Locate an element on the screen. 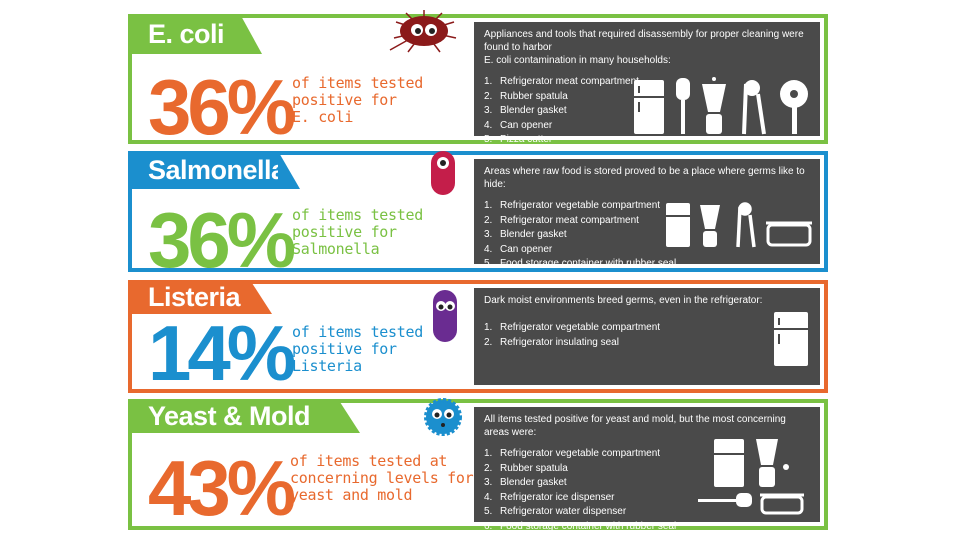 This screenshot has height=540, width=960. salmonella-appliance-icons is located at coordinates (739, 225).